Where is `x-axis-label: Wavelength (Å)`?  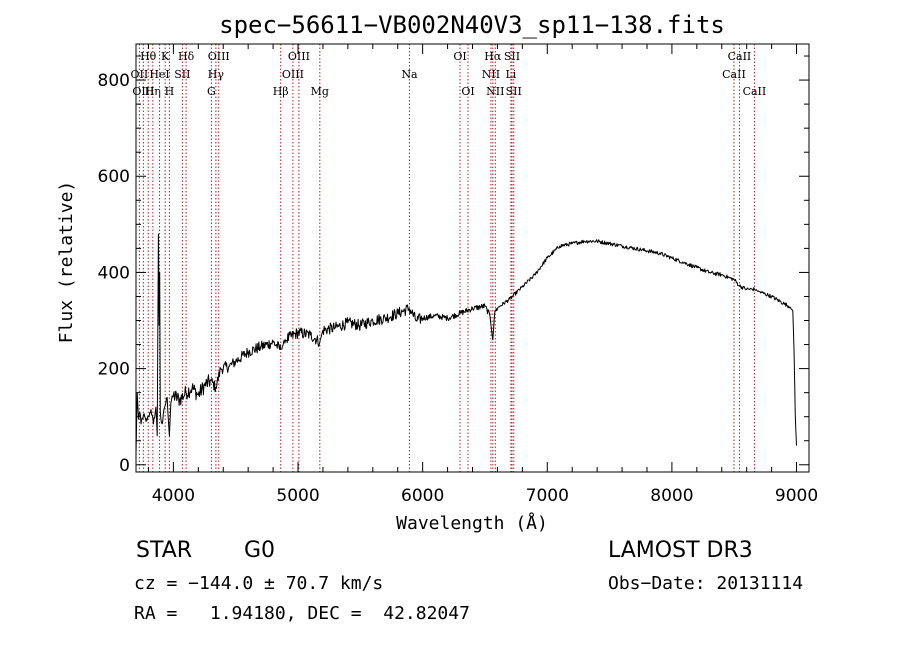 x-axis-label: Wavelength (Å) is located at coordinates (472, 523).